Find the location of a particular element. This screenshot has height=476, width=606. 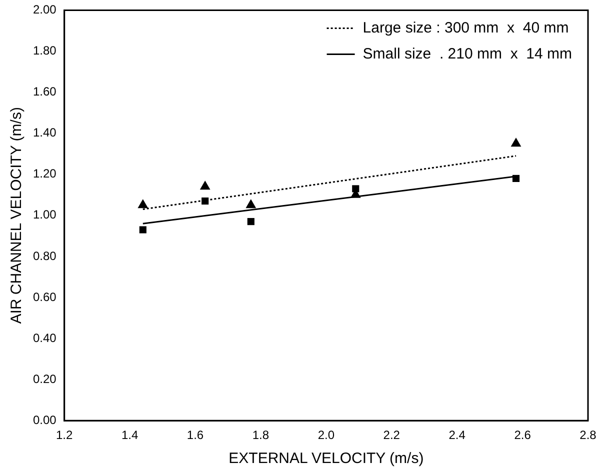

x-tick-label: 1.8 is located at coordinates (261, 435).